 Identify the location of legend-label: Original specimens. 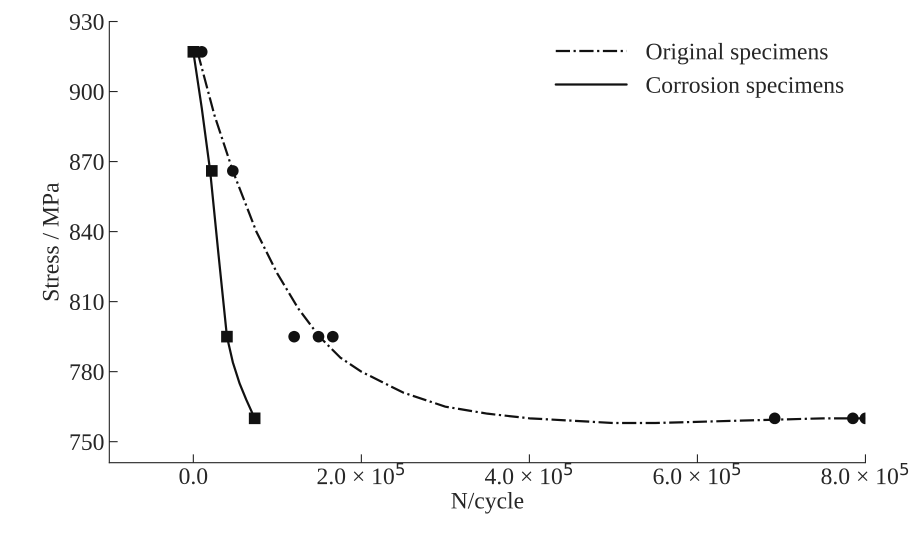
(737, 53).